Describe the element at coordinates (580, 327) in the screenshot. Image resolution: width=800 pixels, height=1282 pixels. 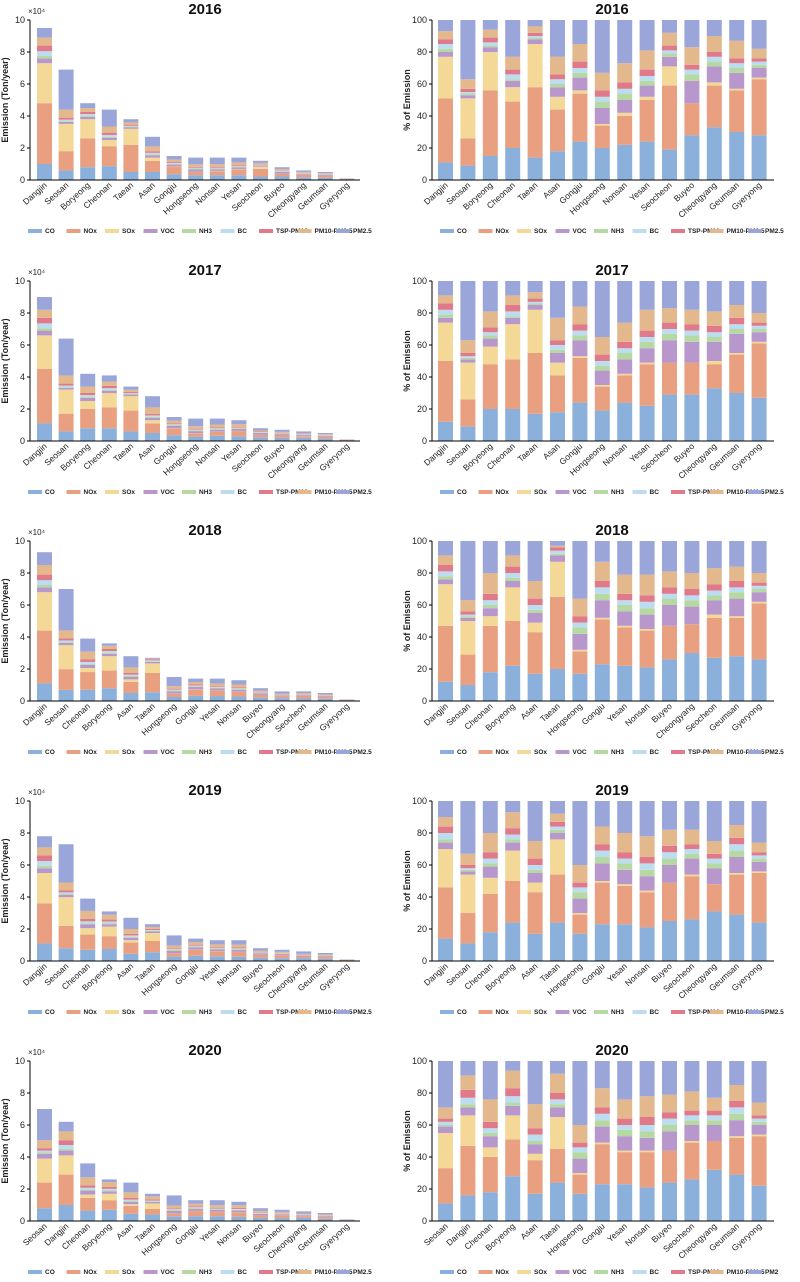
I see `bar-segment-tsp-pm10-gongju` at that location.